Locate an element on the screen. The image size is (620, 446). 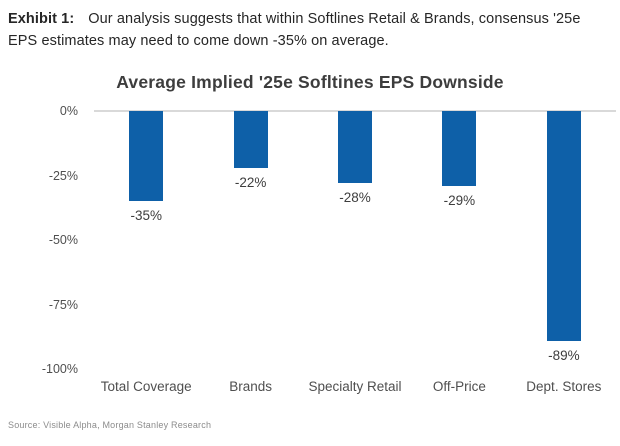
x-category-label-dept-stores: Dept. Stores is located at coordinates (564, 386).